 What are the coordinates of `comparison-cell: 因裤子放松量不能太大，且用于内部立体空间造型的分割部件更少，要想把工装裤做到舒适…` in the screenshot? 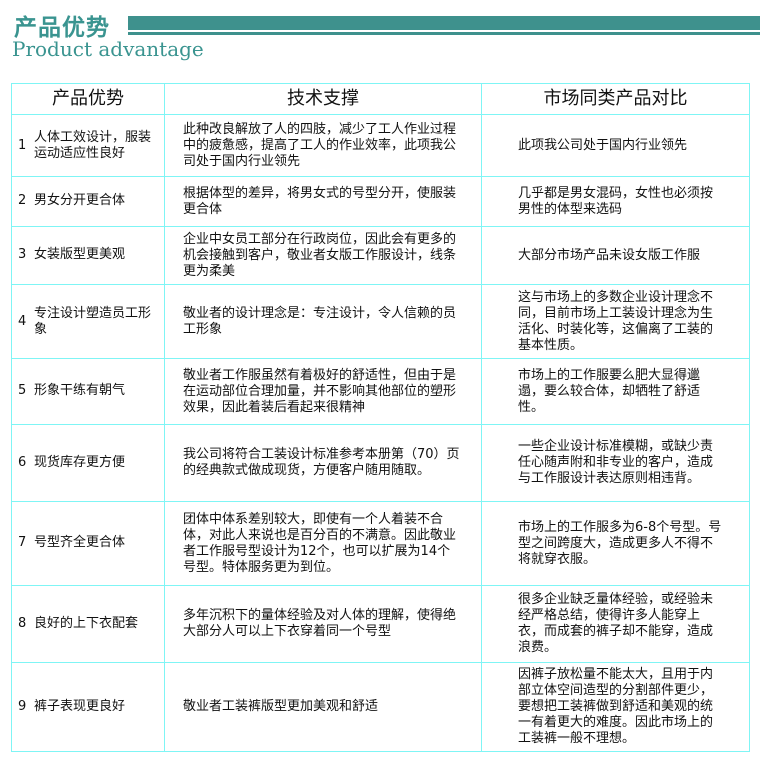 It's located at (615, 707).